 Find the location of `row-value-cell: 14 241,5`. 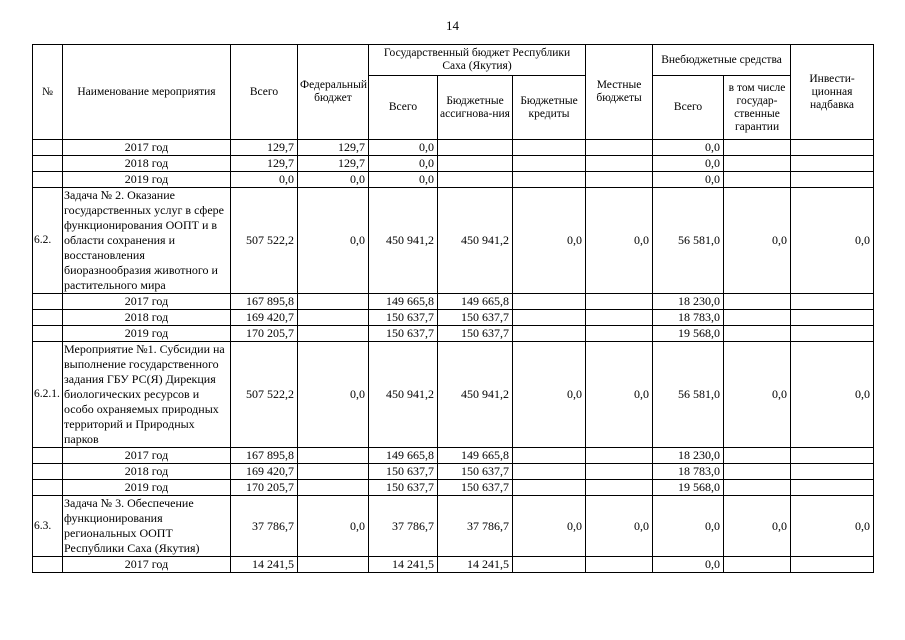

row-value-cell: 14 241,5 is located at coordinates (264, 564).